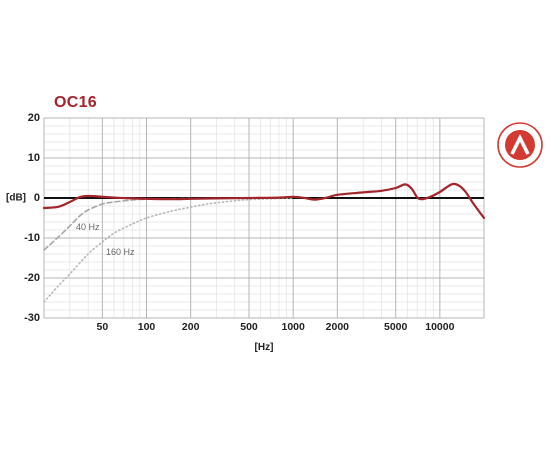 The width and height of the screenshot is (550, 450). Describe the element at coordinates (293, 327) in the screenshot. I see `x-tick-label: 1000` at that location.